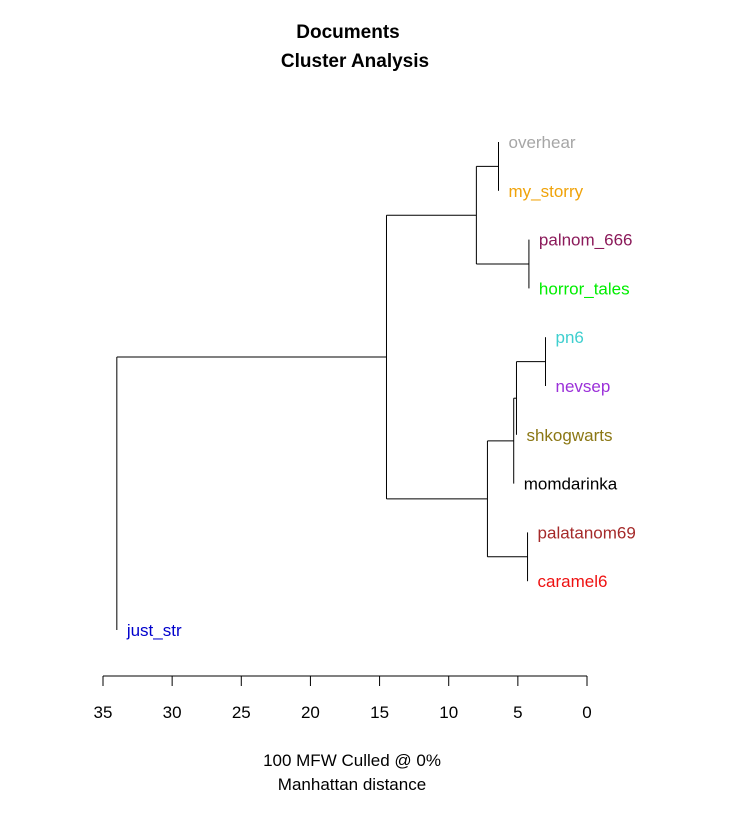  Describe the element at coordinates (571, 484) in the screenshot. I see `leaf-label-momdarinka: momdarinka` at that location.